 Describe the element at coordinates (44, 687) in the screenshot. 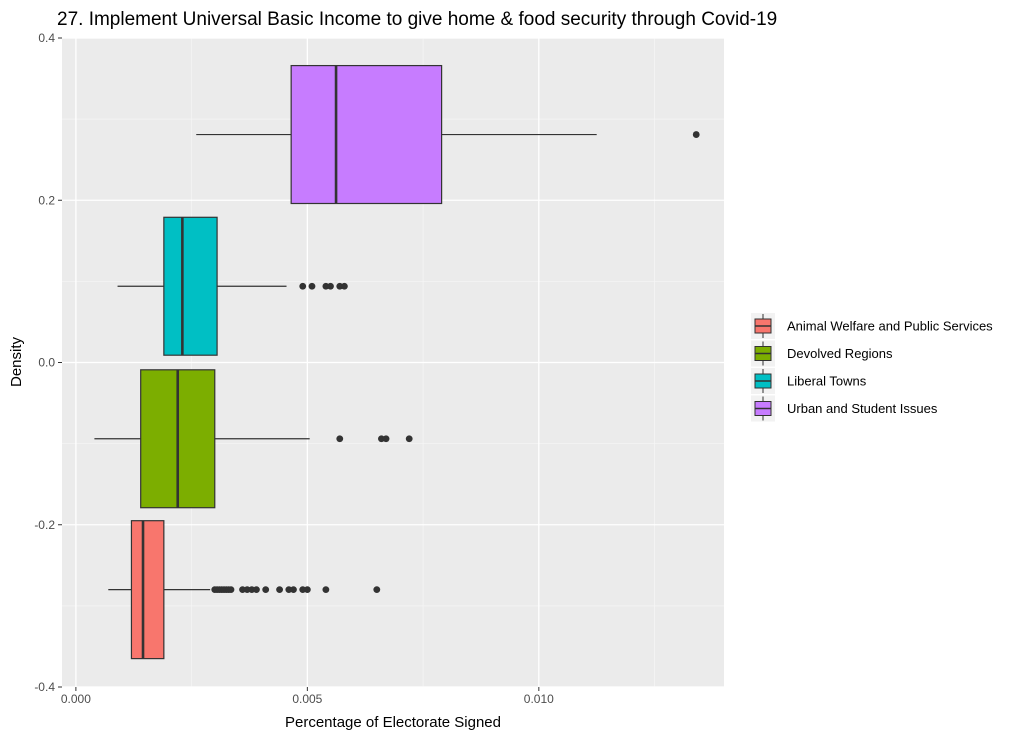

I see `y-tick-label: -0.4` at that location.